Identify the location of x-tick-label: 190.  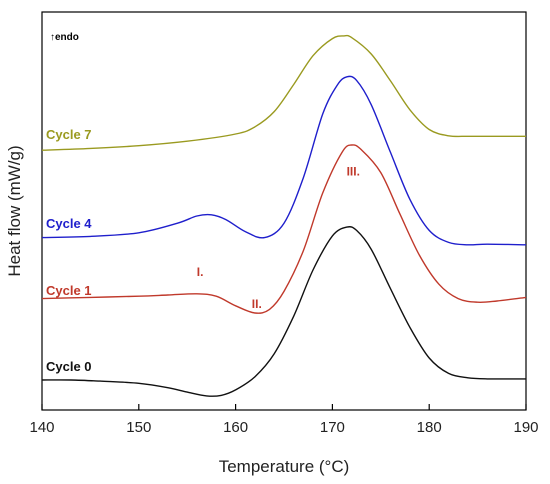
(525, 427).